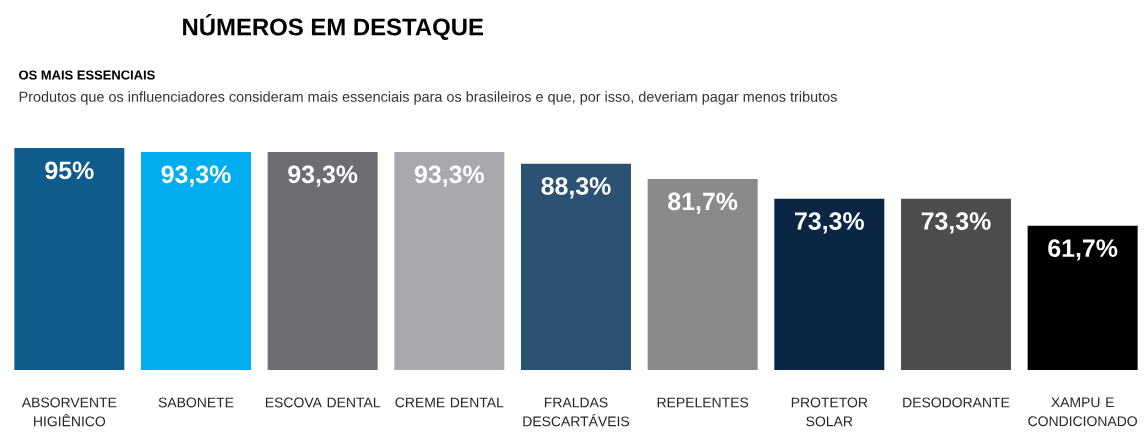 The image size is (1146, 439). I want to click on data-label: 95%, so click(69, 170).